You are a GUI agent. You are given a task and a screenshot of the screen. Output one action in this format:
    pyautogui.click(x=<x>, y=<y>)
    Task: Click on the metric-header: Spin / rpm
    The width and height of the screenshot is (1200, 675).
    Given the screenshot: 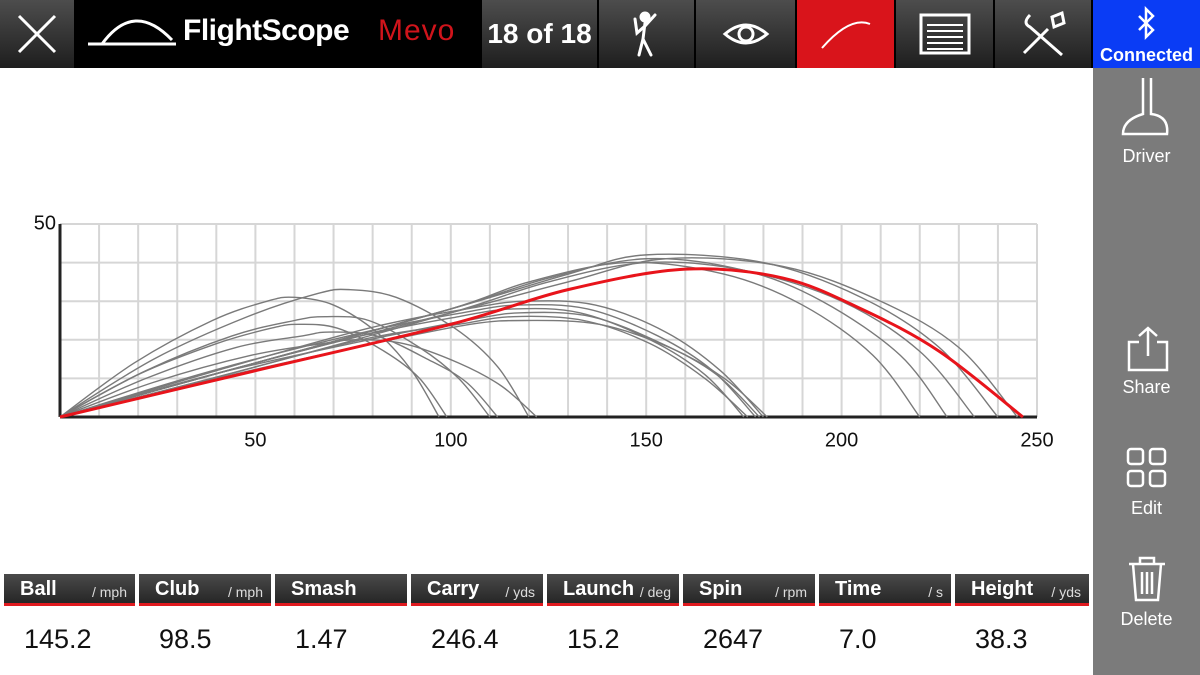 What is the action you would take?
    pyautogui.click(x=749, y=590)
    